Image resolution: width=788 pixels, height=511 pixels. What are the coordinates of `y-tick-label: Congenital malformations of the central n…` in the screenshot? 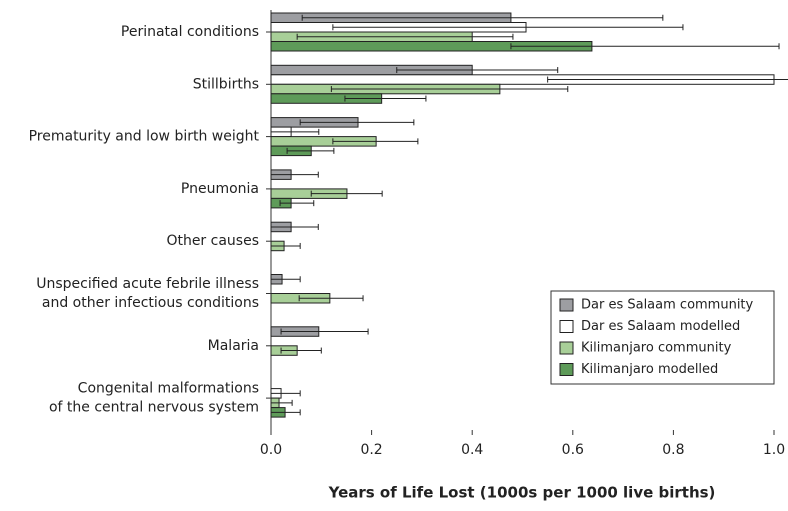 It's located at (154, 398).